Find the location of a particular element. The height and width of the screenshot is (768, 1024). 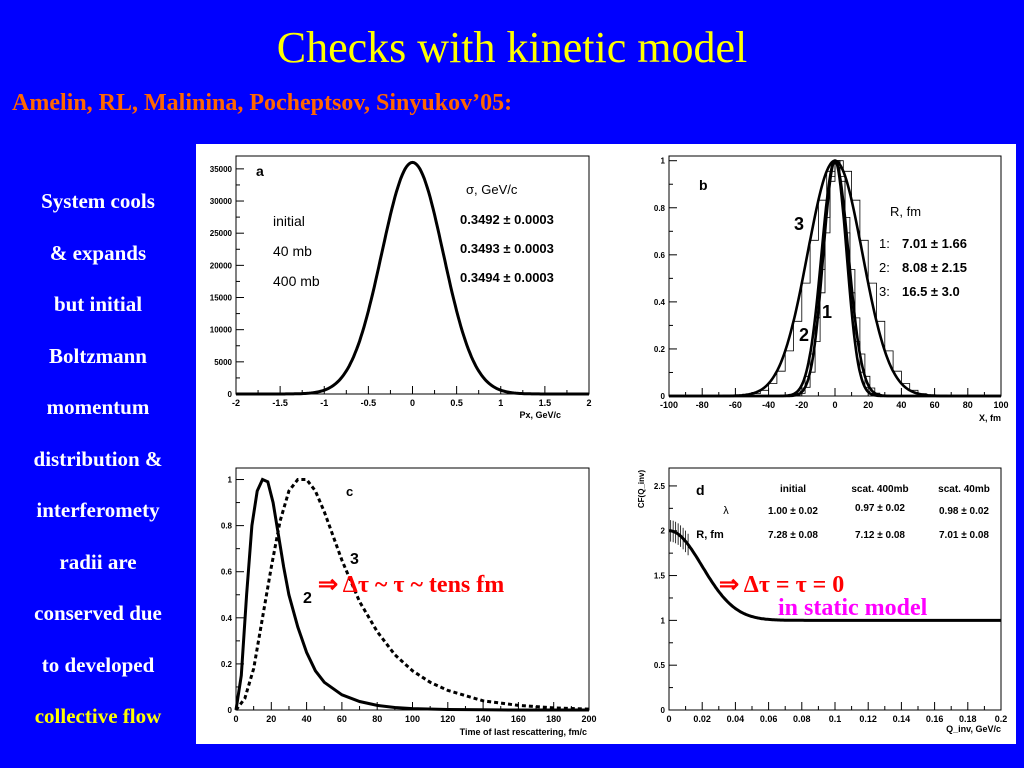

x-tick-label-d: 0.16 is located at coordinates (935, 719).